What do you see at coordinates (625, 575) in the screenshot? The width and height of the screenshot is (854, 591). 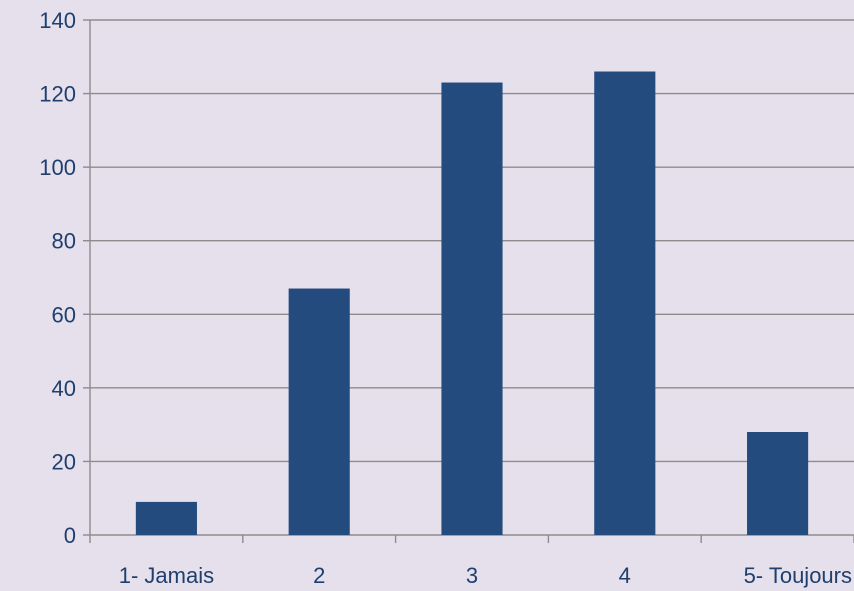 I see `x-tick-label: 4` at bounding box center [625, 575].